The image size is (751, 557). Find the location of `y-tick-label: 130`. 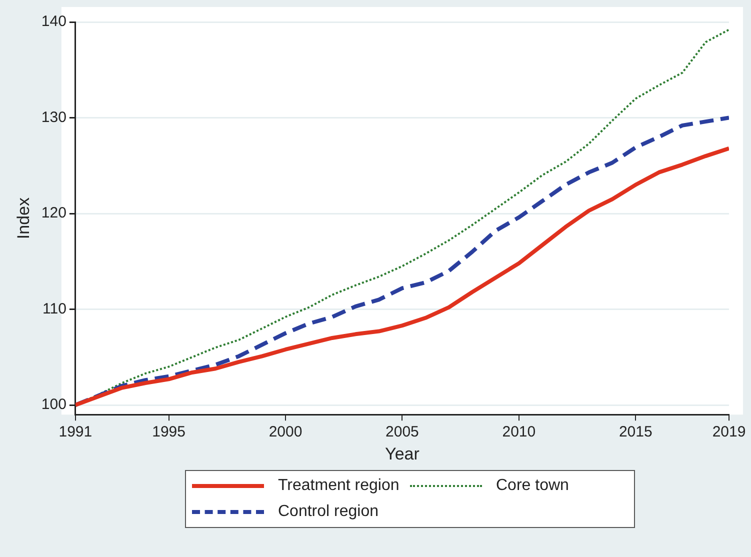

y-tick-label: 130 is located at coordinates (53, 117).